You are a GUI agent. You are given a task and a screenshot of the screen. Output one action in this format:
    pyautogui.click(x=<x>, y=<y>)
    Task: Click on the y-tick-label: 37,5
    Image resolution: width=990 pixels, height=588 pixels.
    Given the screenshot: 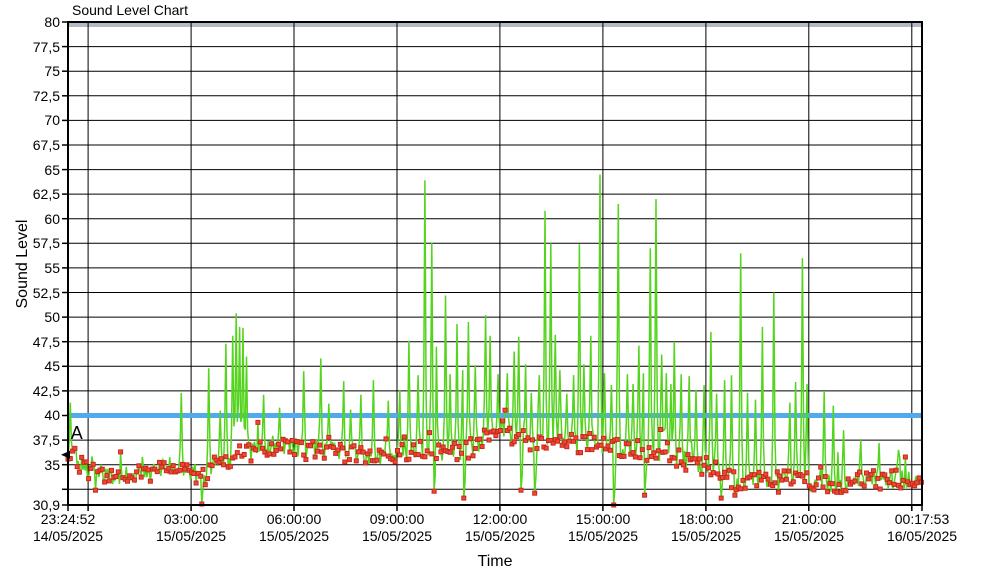 What is the action you would take?
    pyautogui.click(x=46, y=440)
    